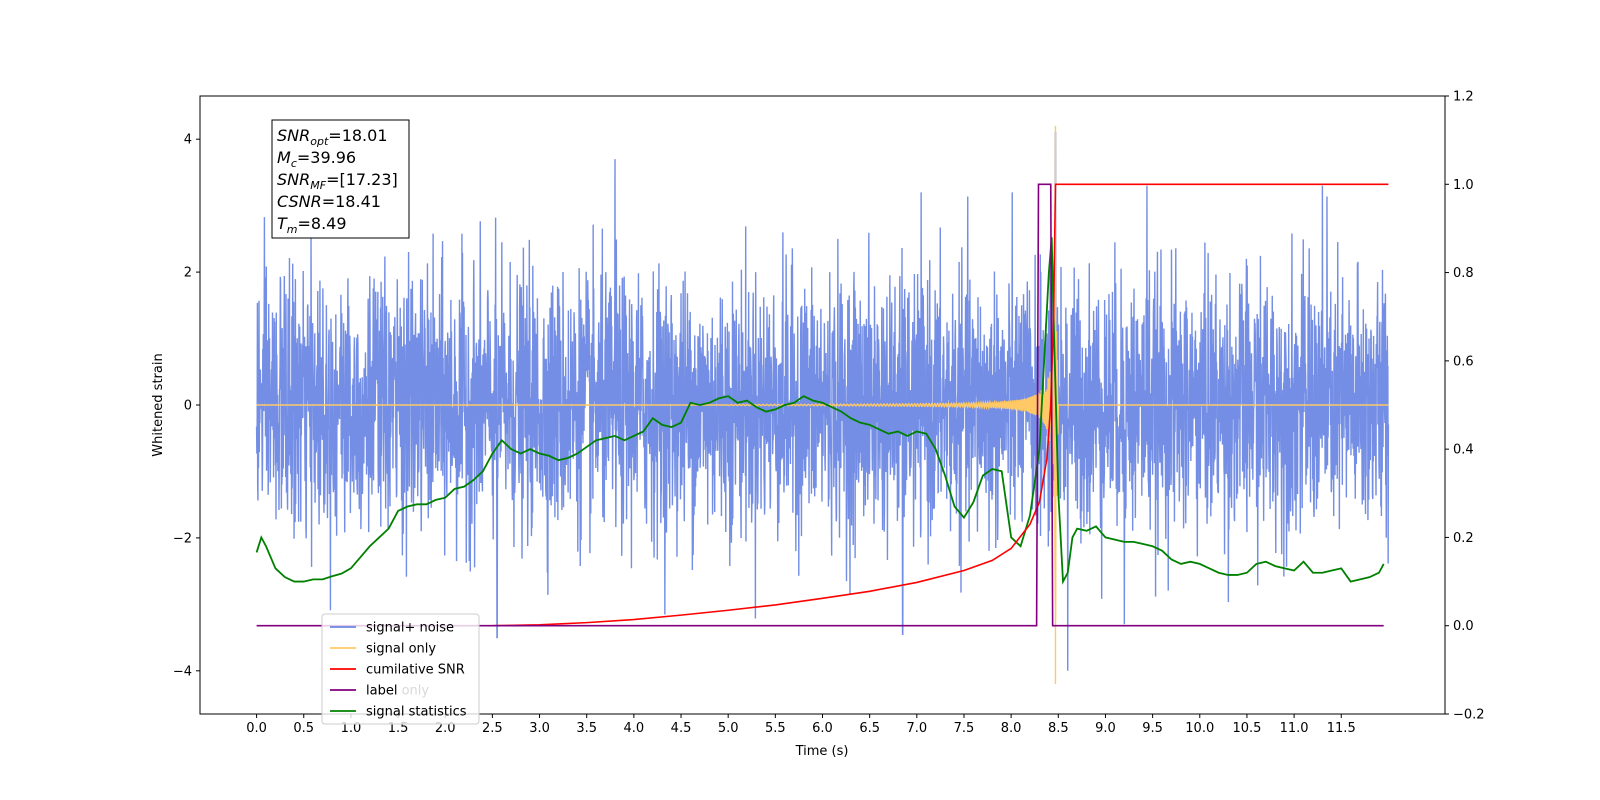 The height and width of the screenshot is (800, 1600). Describe the element at coordinates (1294, 728) in the screenshot. I see `x-tick-label: 11.0` at that location.